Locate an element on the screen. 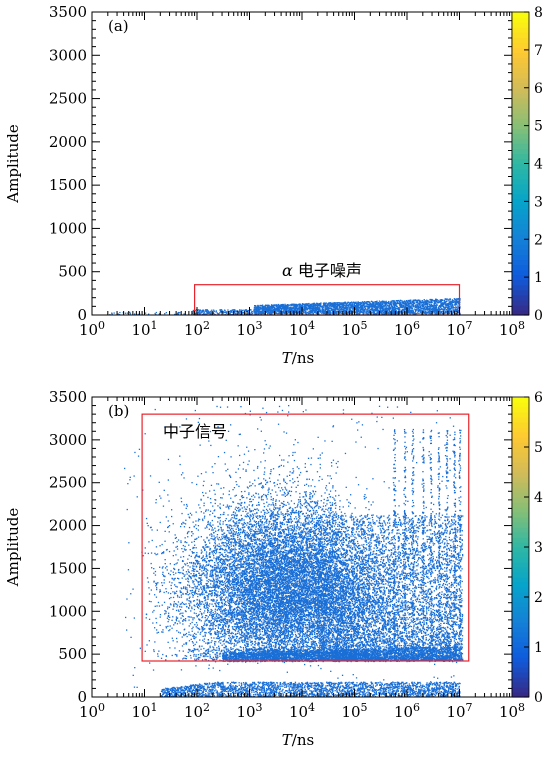 Image resolution: width=555 pixels, height=760 pixels. panel-label: (a) is located at coordinates (118, 26).